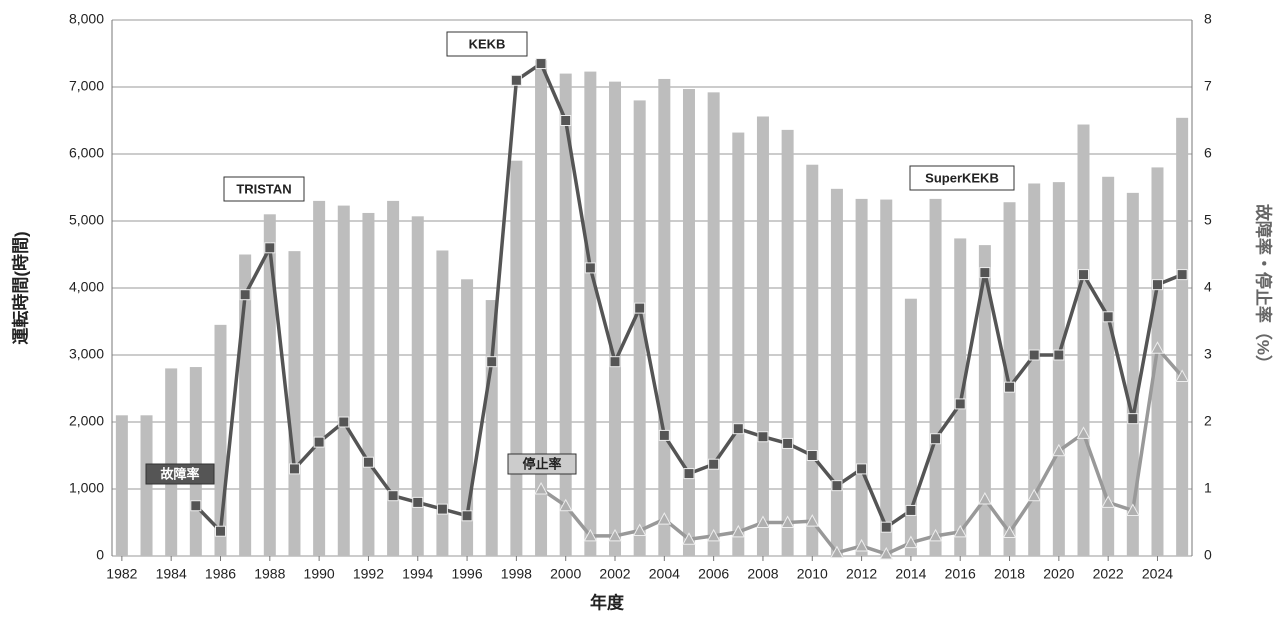 This screenshot has height=617, width=1279. I want to click on y-tick-label: 1,000, so click(86, 488).